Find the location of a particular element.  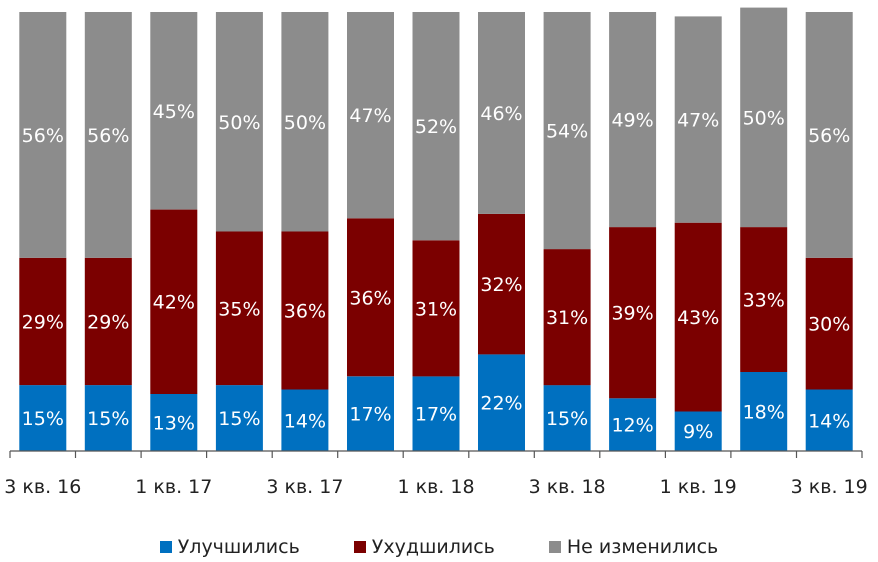

data-label-improved-1: 15% is located at coordinates (108, 419).